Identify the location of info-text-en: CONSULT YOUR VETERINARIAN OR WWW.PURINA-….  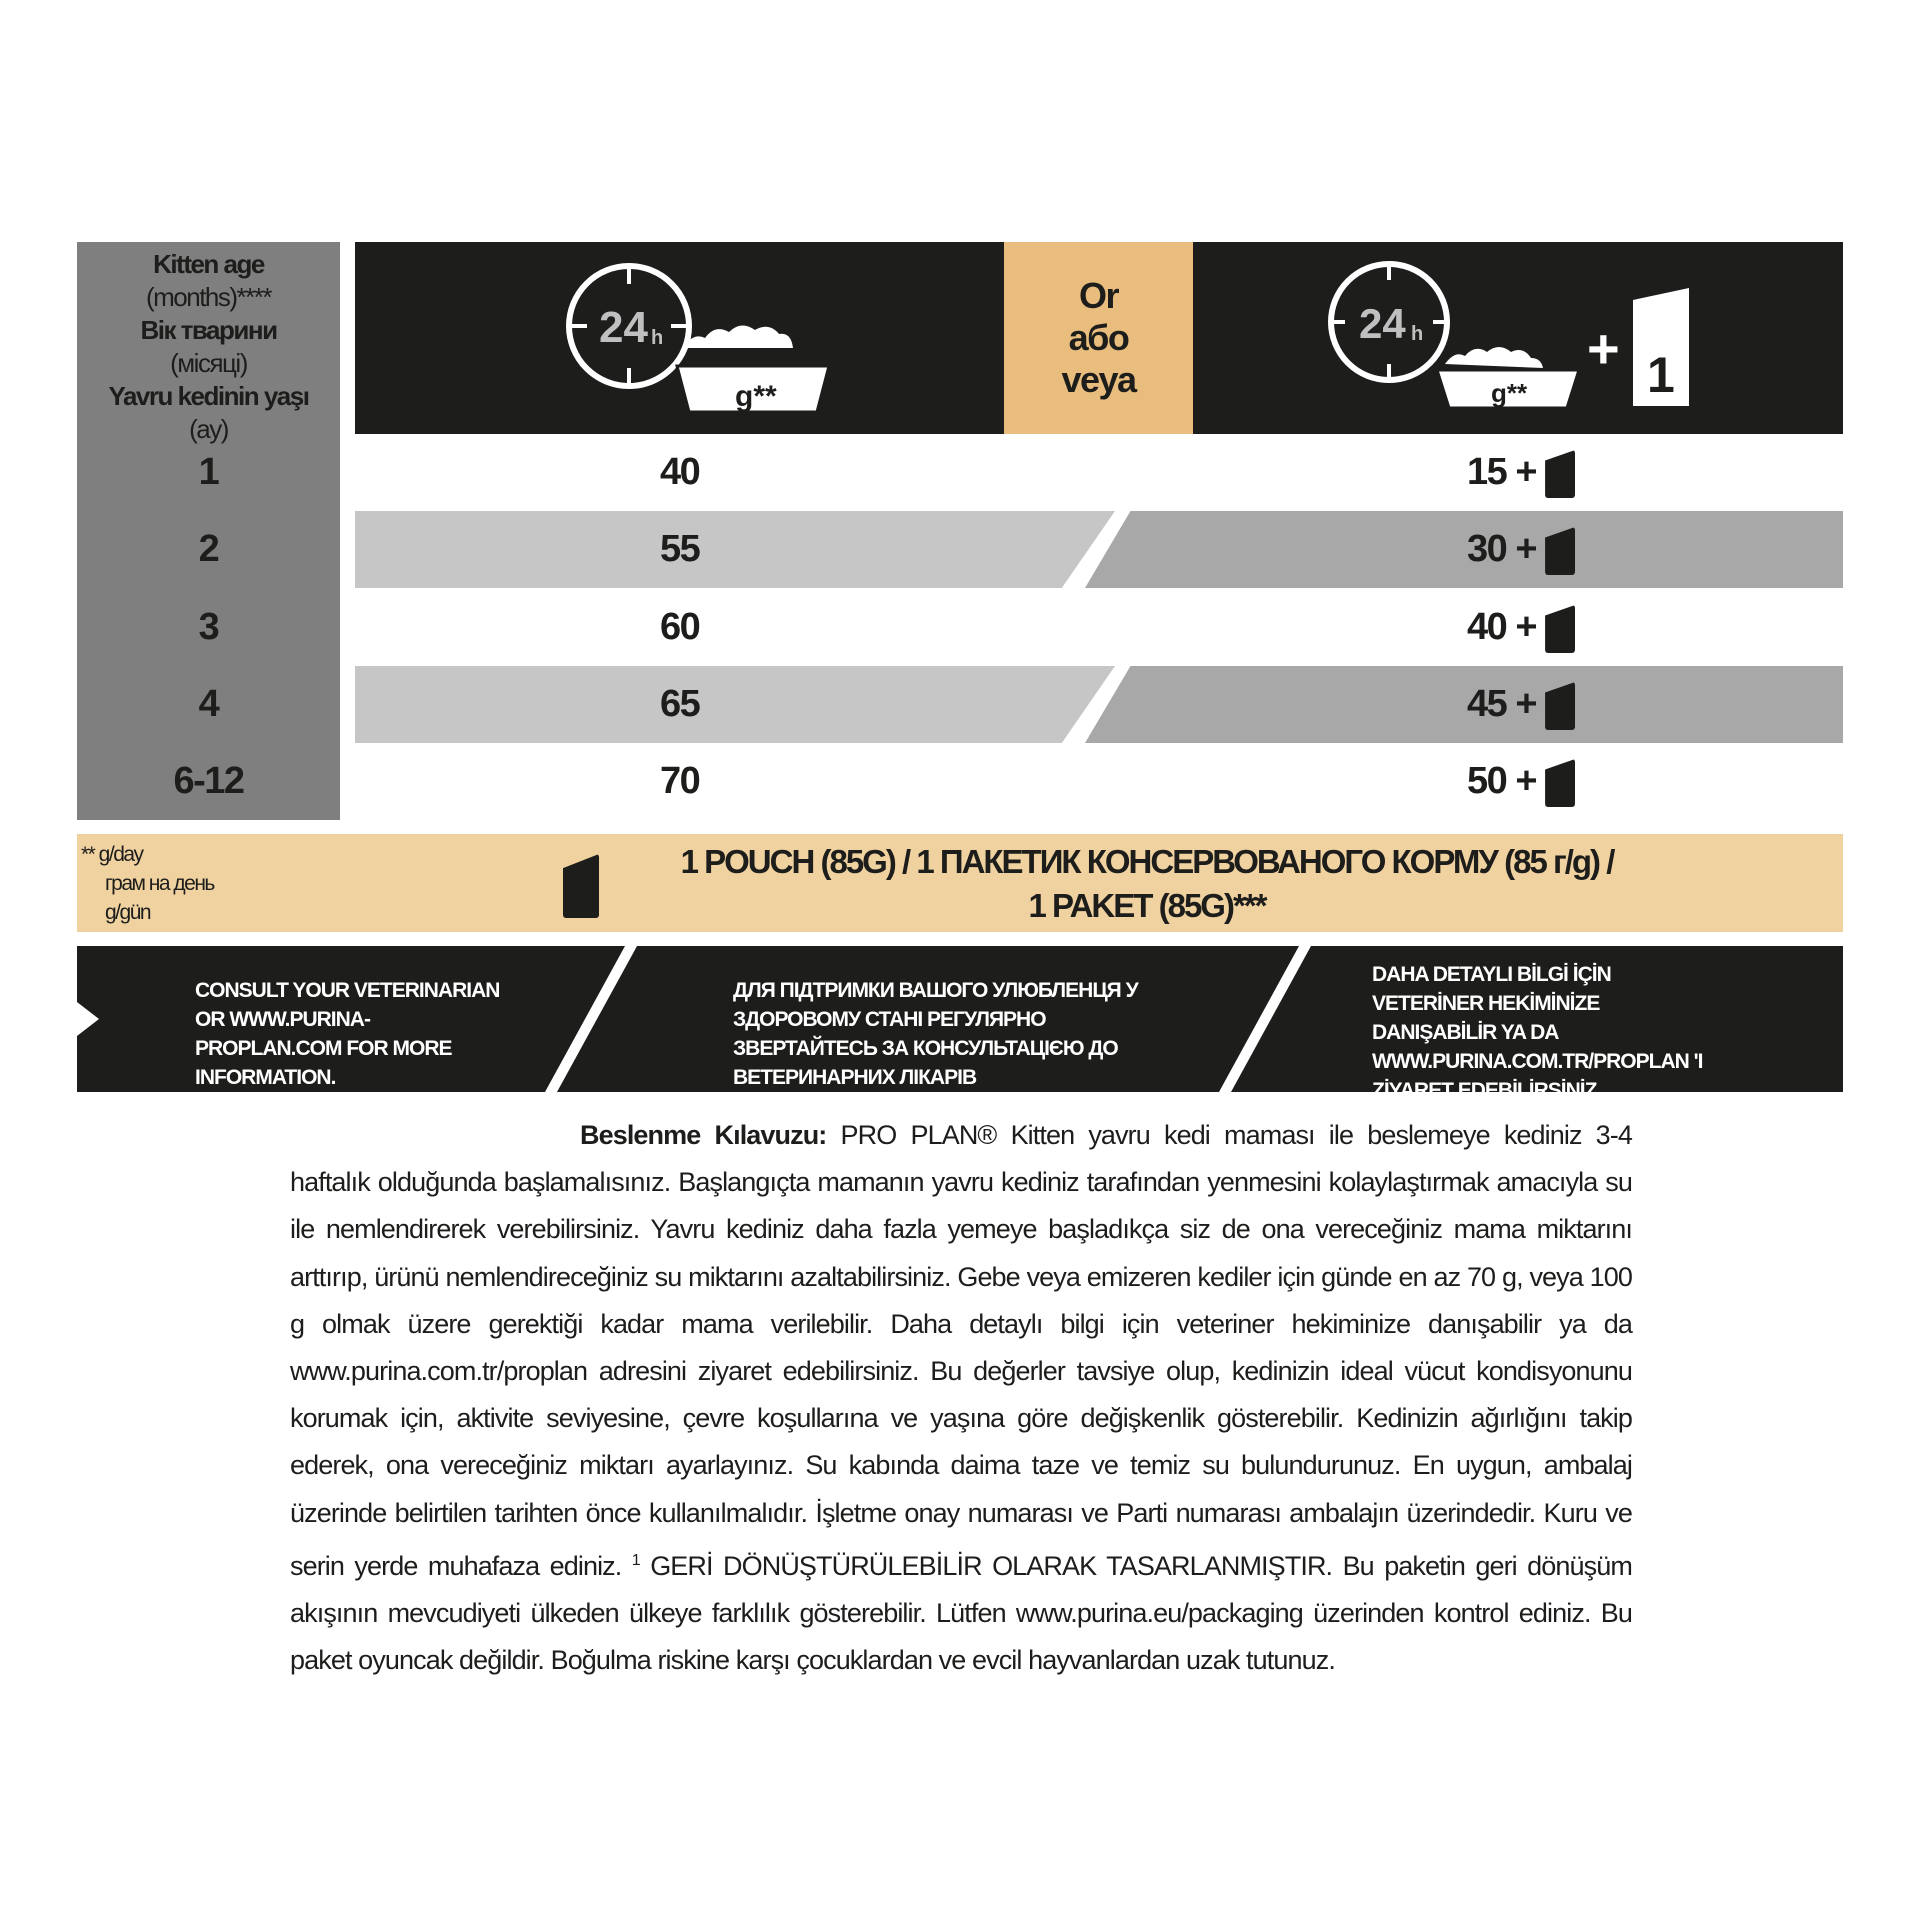
(347, 1034).